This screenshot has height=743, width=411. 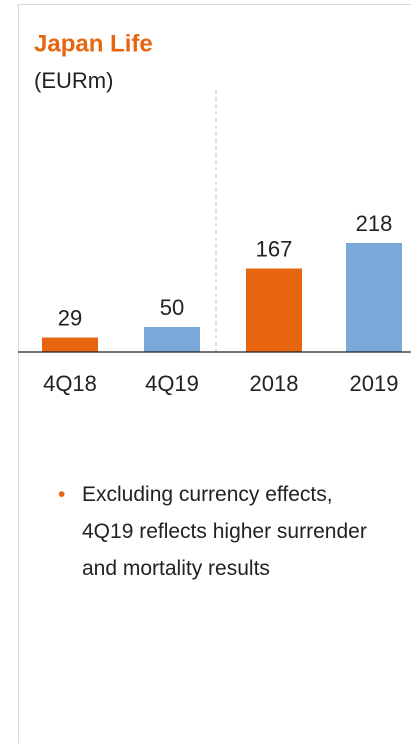 I want to click on x-tick-label: 4Q18, so click(x=70, y=383).